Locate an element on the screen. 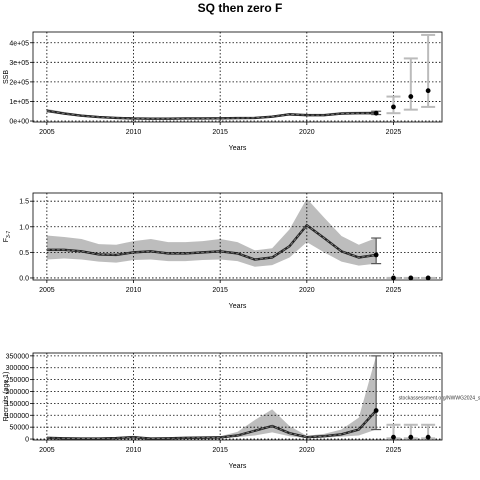 The height and width of the screenshot is (480, 480). y-tick-label: 250000 is located at coordinates (17, 380).